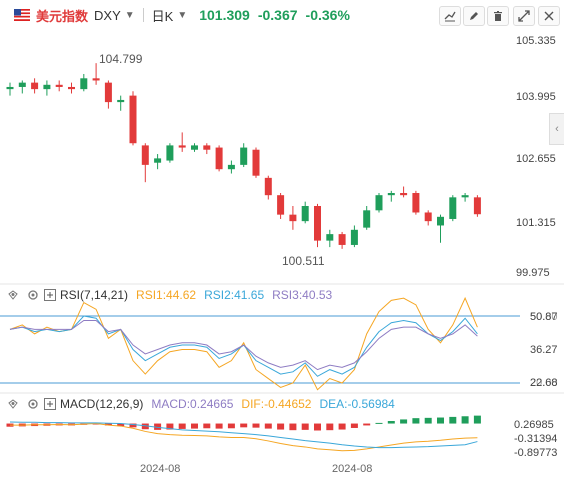  Describe the element at coordinates (192, 404) in the screenshot. I see `macd-value: MACD:0.24665` at that location.